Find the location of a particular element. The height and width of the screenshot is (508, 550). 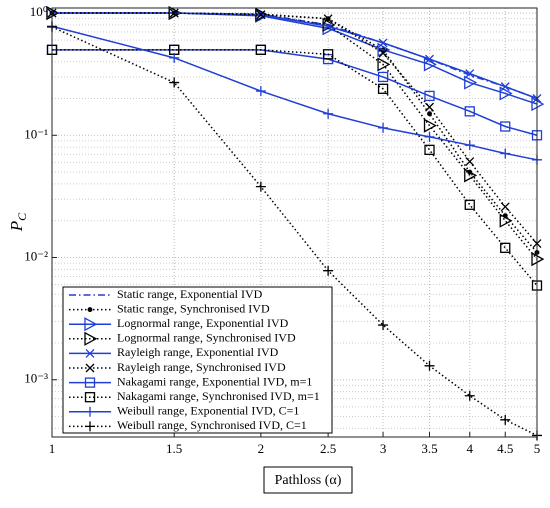

y-tick-label: 10⁻³ is located at coordinates (36, 378).